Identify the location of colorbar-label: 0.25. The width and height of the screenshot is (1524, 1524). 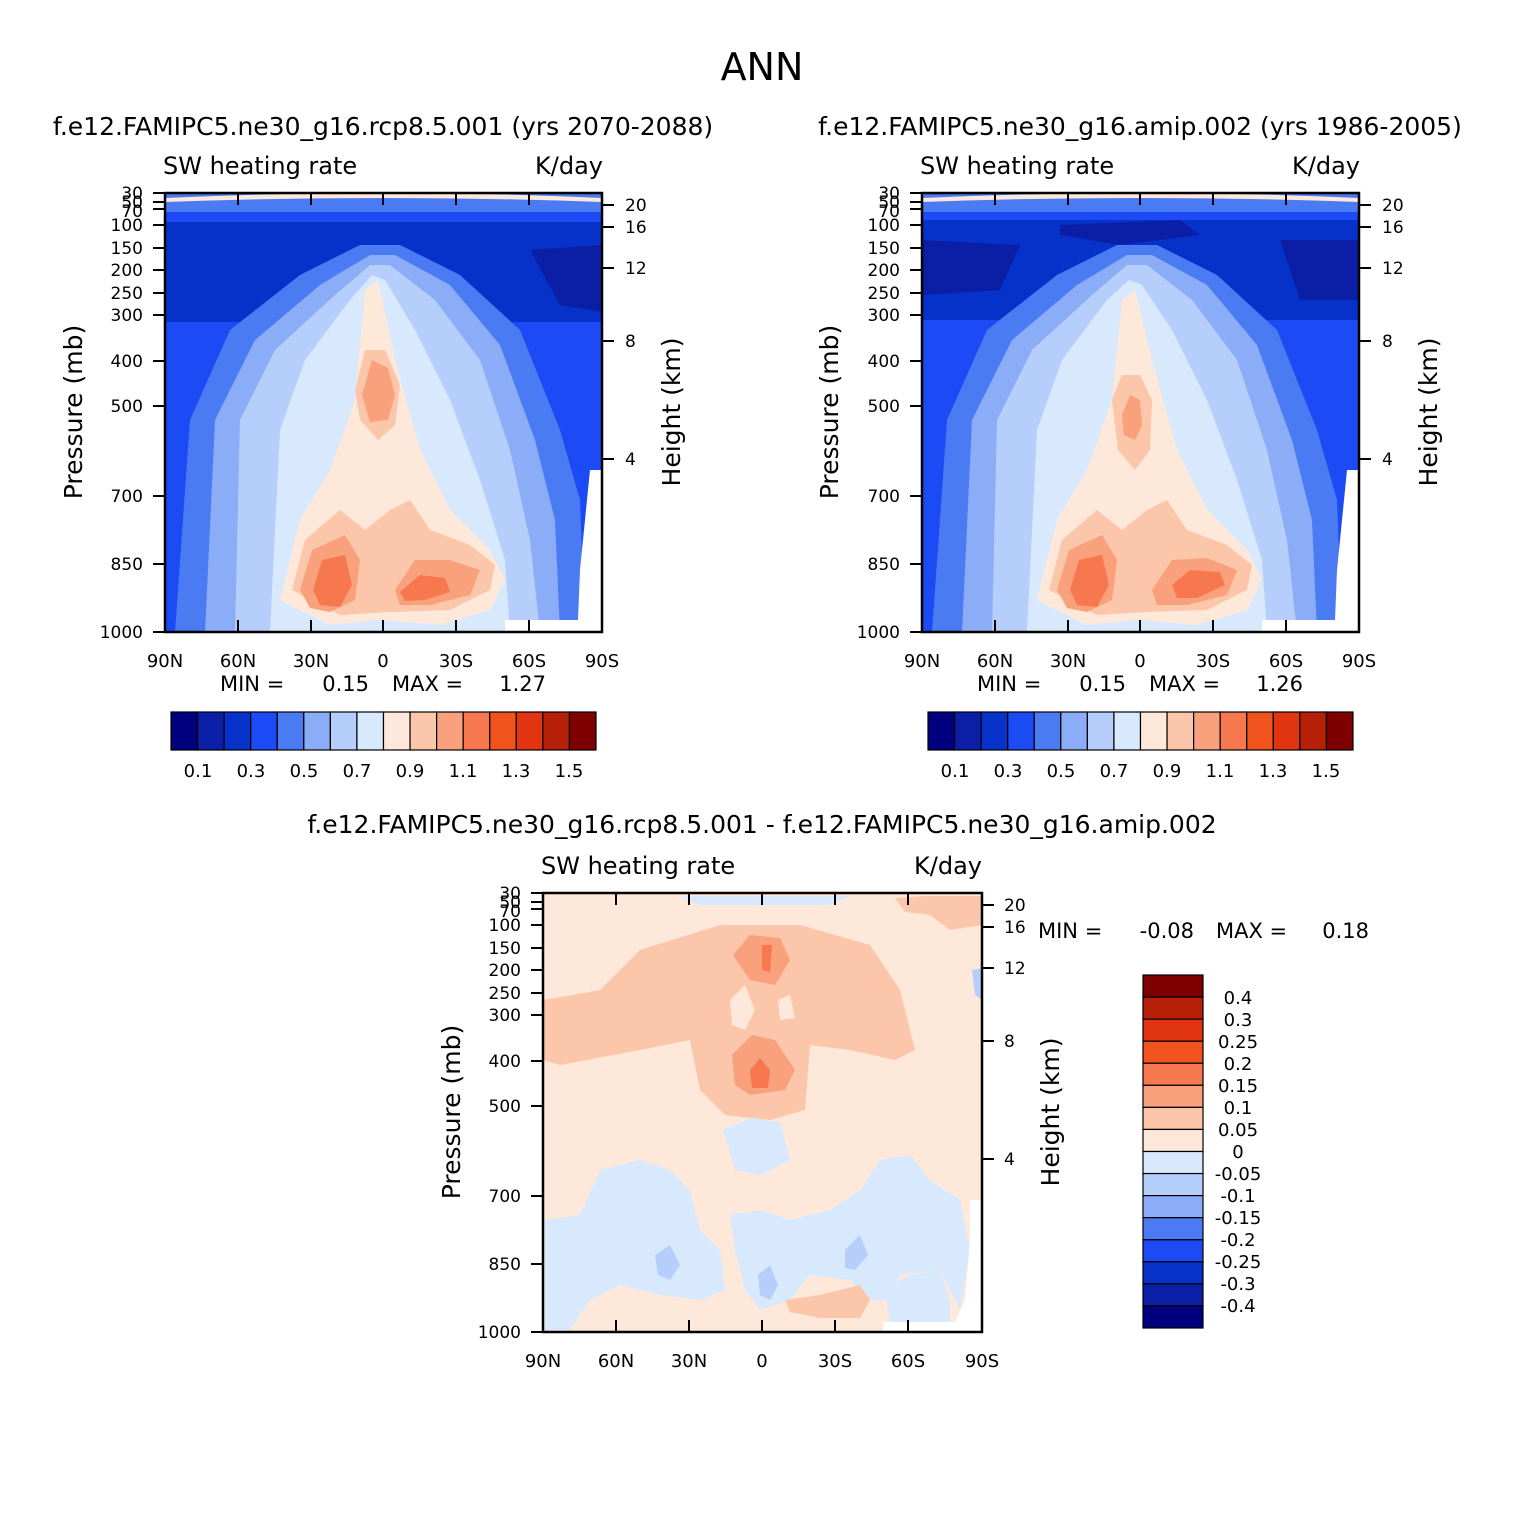
(1238, 1042).